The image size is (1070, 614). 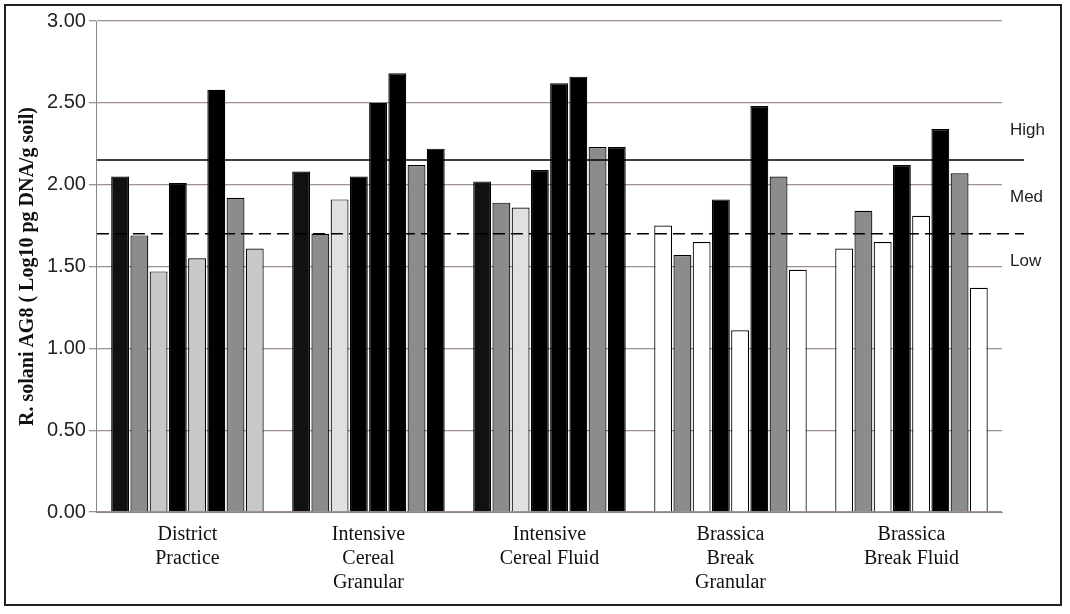 I want to click on text: Med, so click(x=1027, y=196).